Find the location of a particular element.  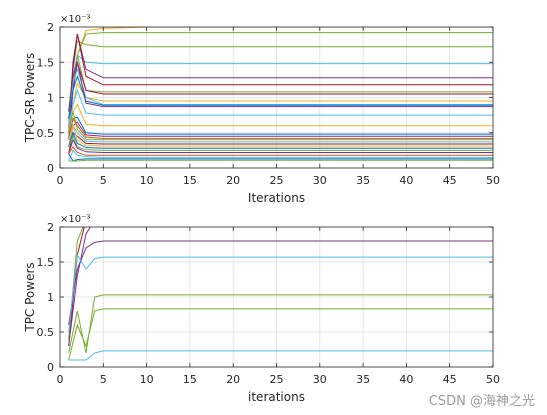

y-axis-label: TPC Powers is located at coordinates (30, 297).